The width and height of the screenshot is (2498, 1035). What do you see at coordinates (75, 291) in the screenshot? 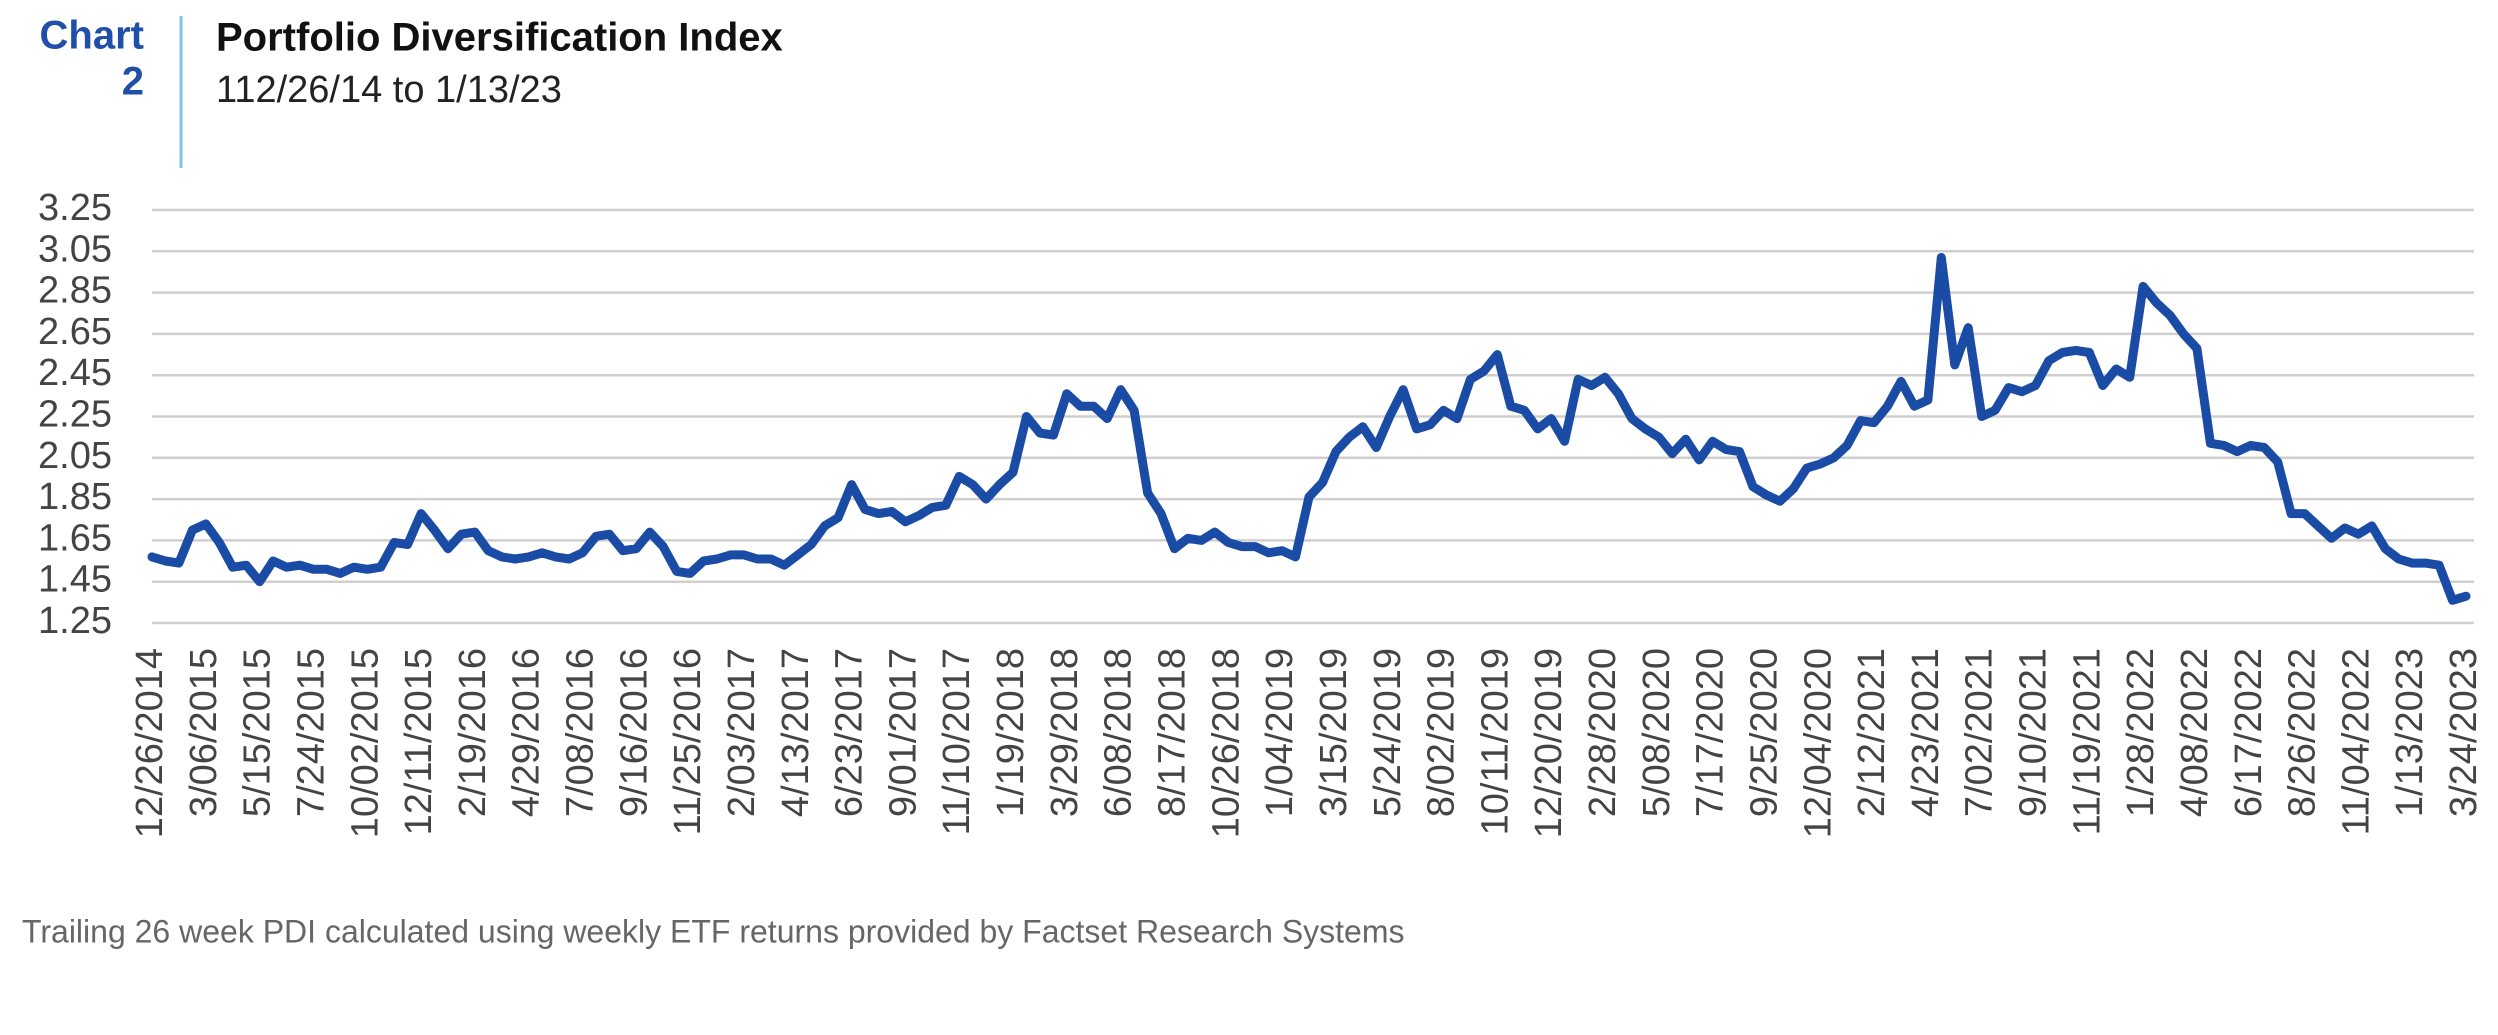
I see `y-tick-label: 2.85` at bounding box center [75, 291].